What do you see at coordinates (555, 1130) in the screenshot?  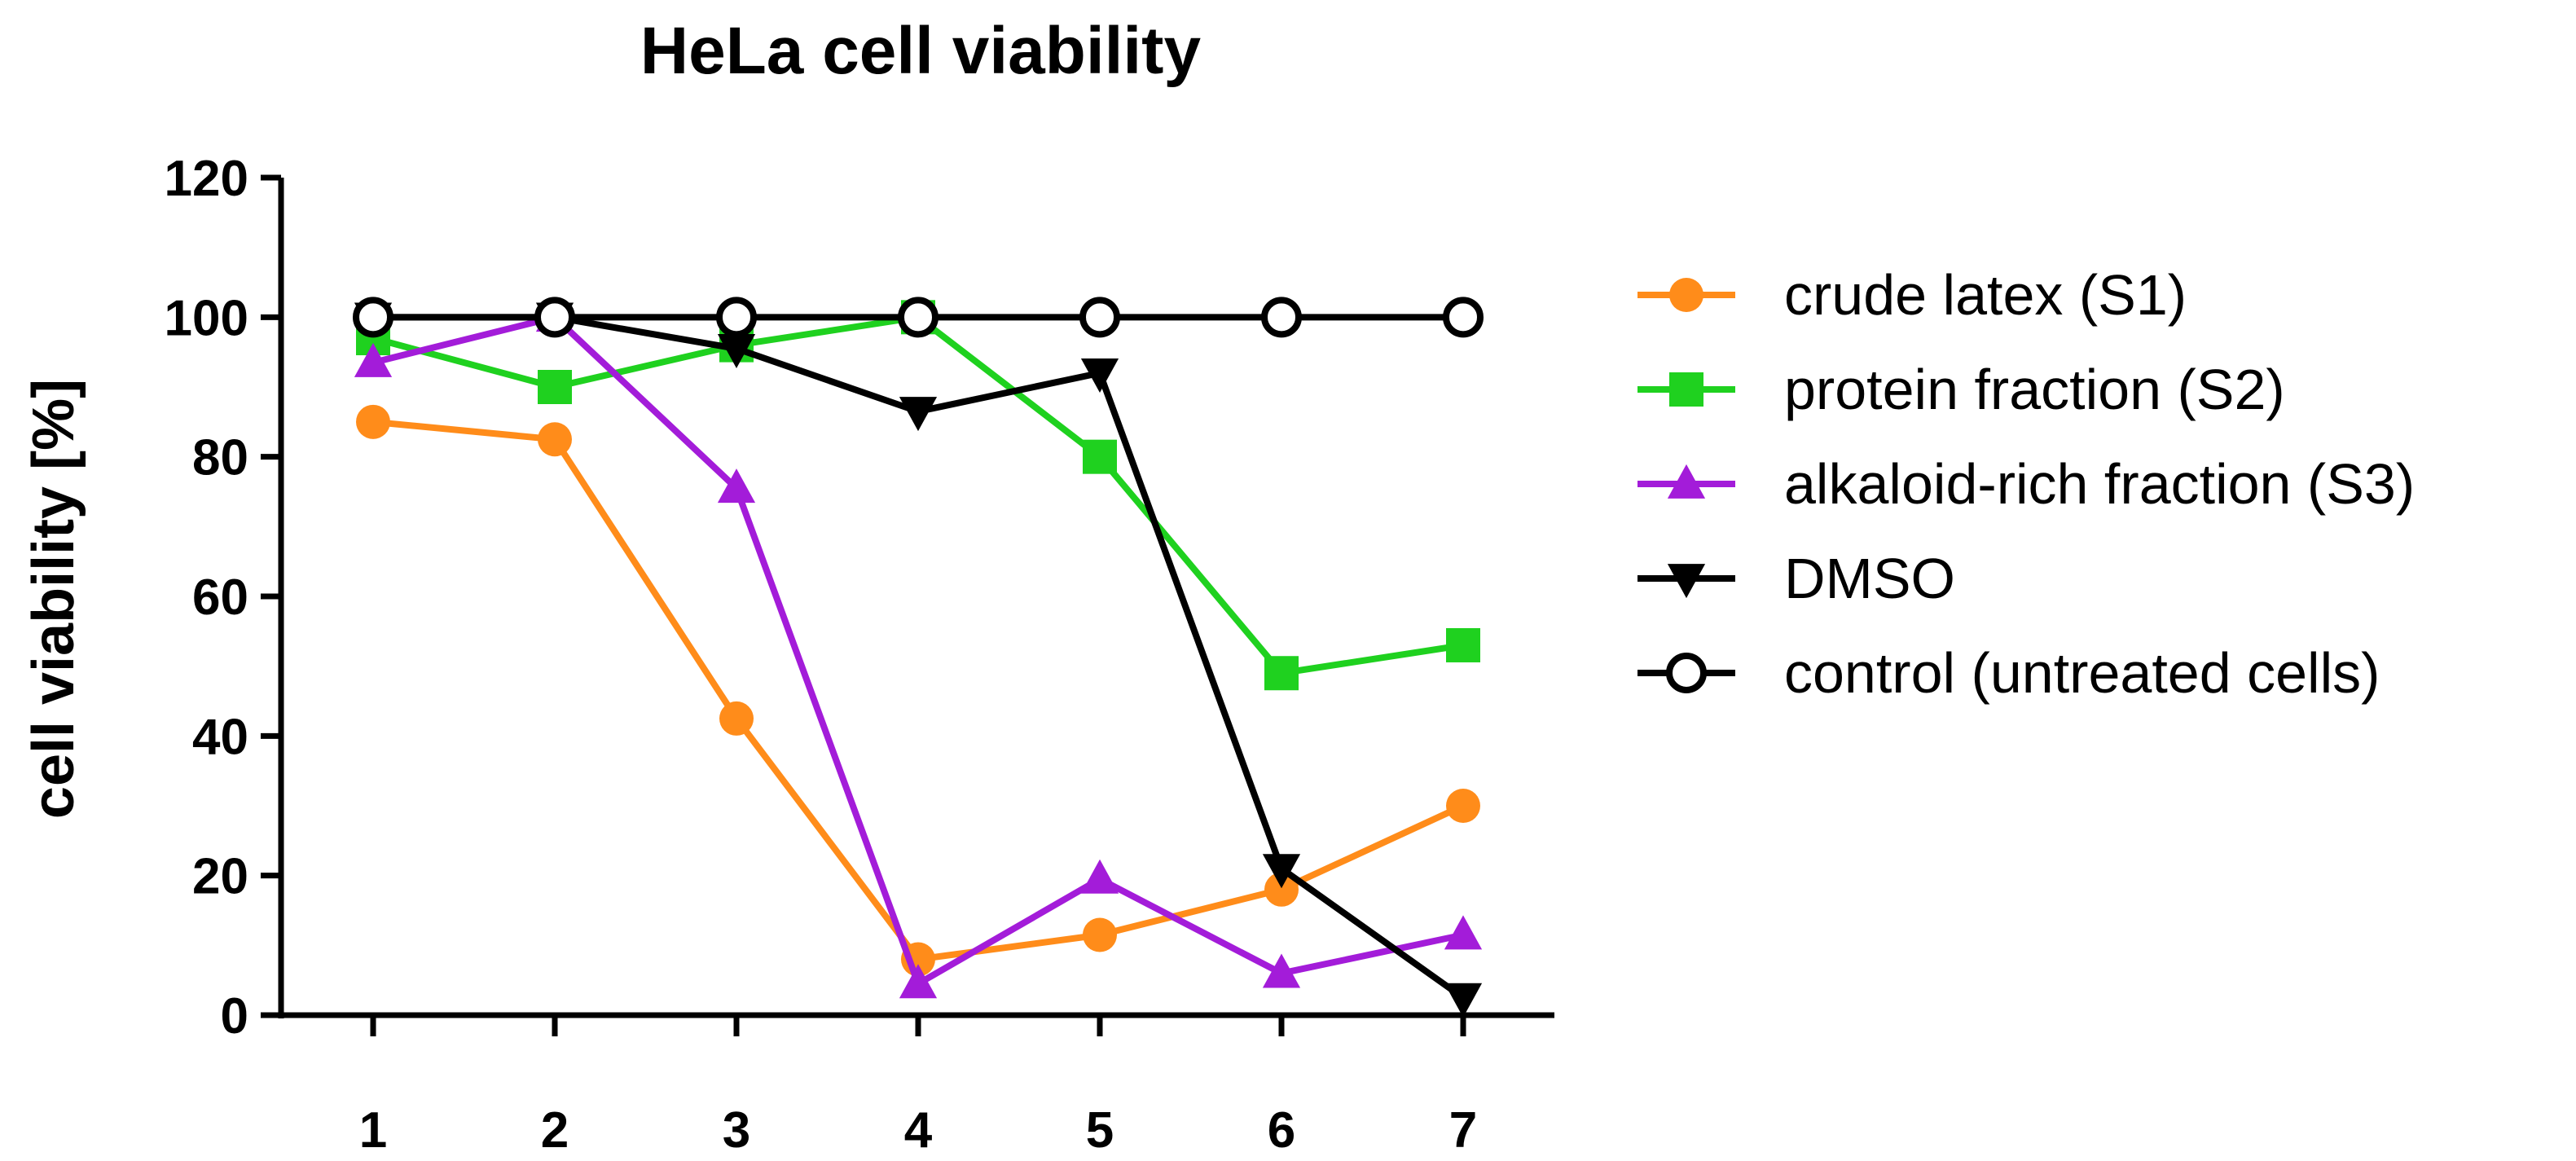 I see `x-tick-label: 2` at bounding box center [555, 1130].